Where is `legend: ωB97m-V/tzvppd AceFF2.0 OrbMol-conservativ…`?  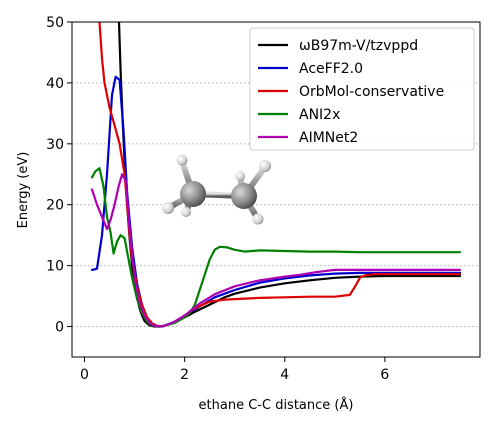 legend: ωB97m-V/tzvppd AceFF2.0 OrbMol-conservativ… is located at coordinates (362, 89).